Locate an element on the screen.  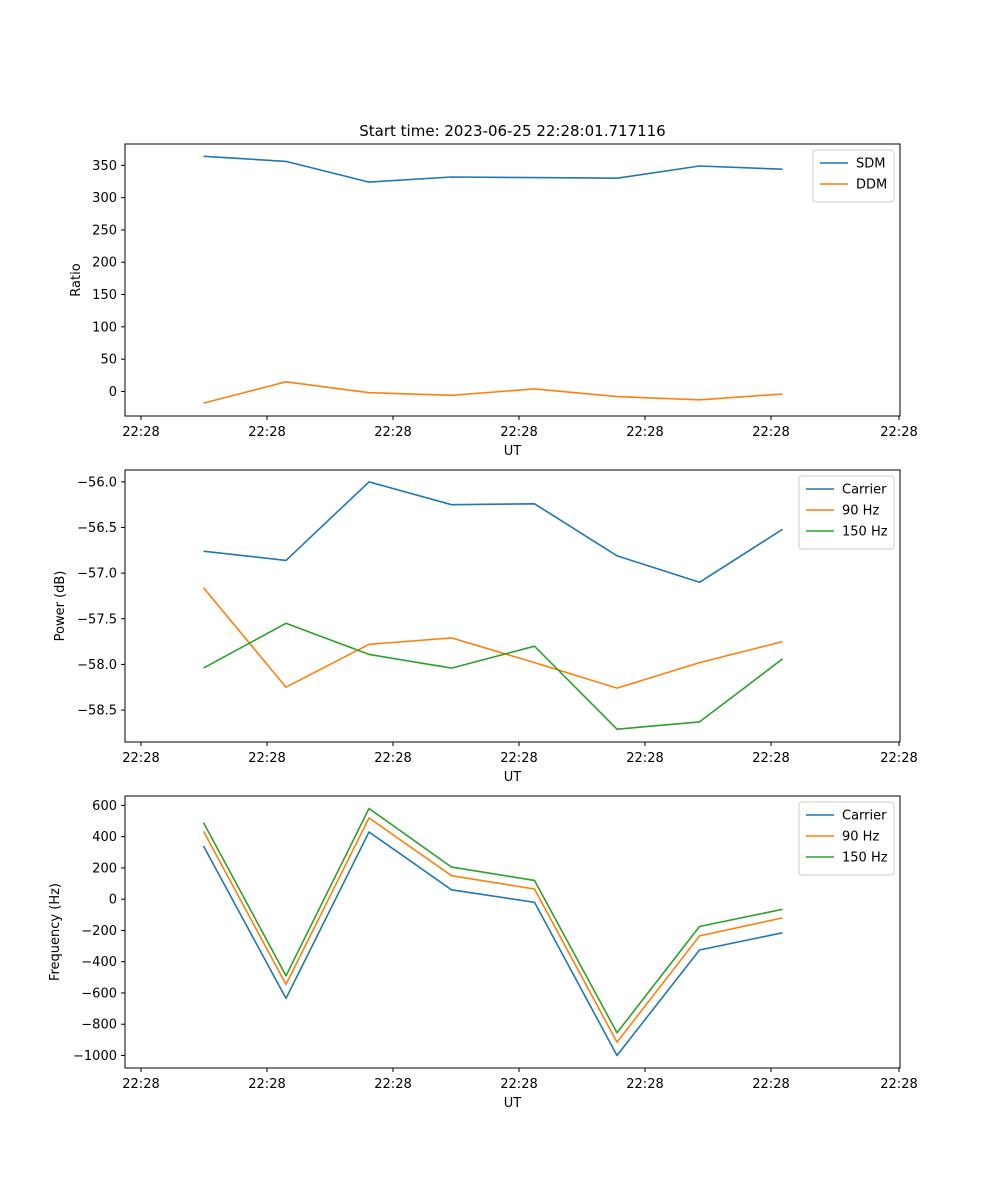
y-tick-label: −200 is located at coordinates (99, 931).